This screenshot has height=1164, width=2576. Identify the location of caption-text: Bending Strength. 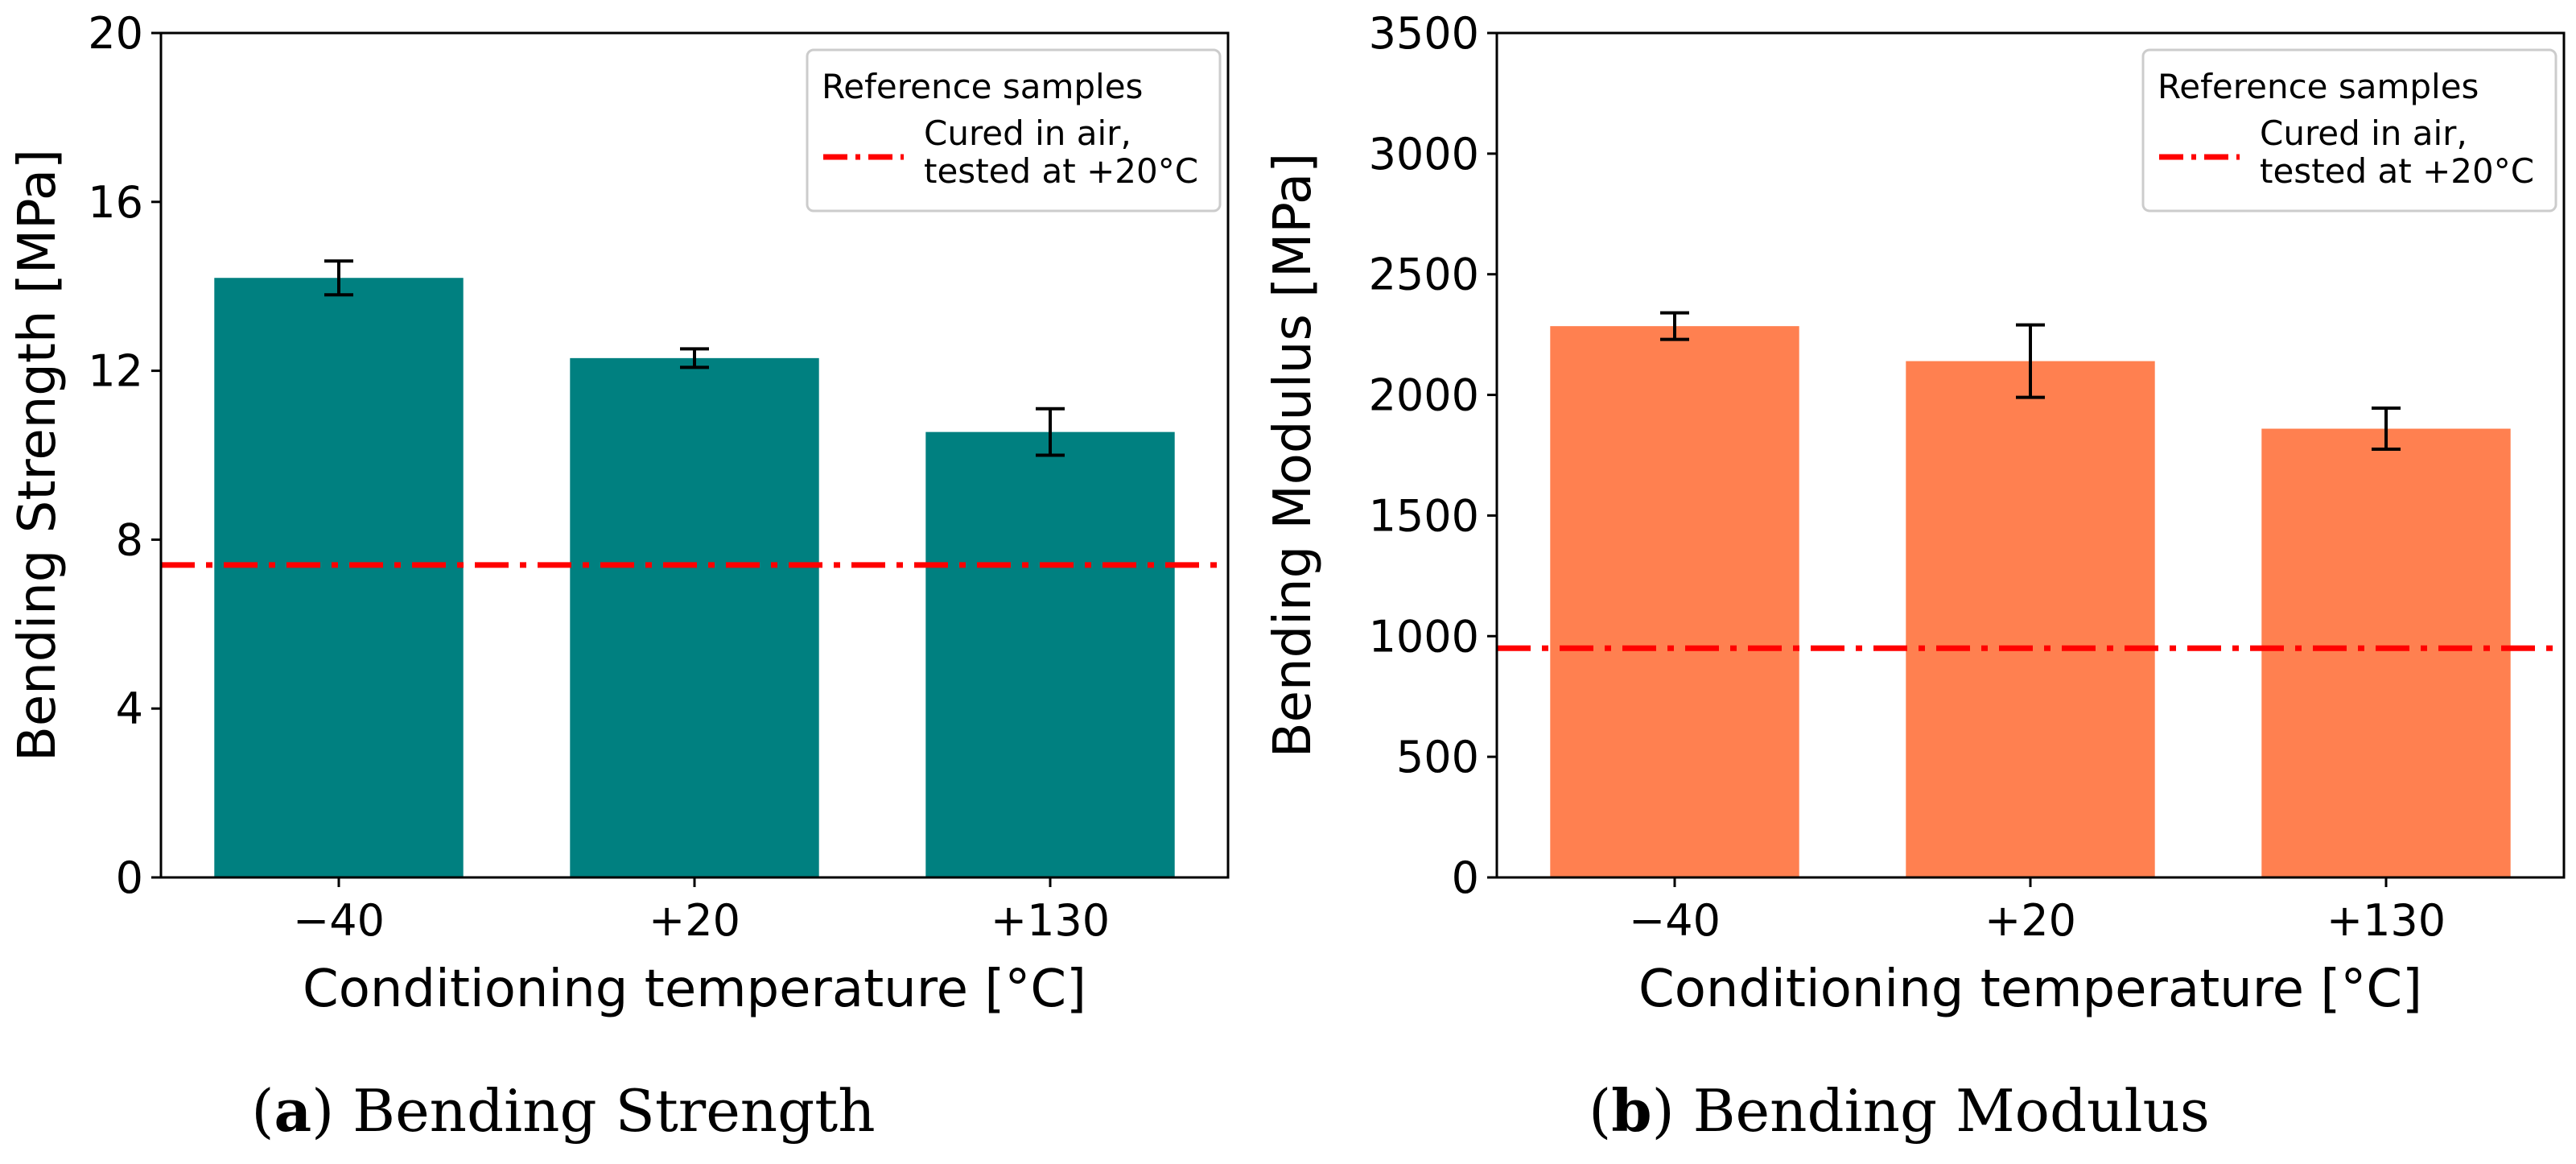
(613, 1111).